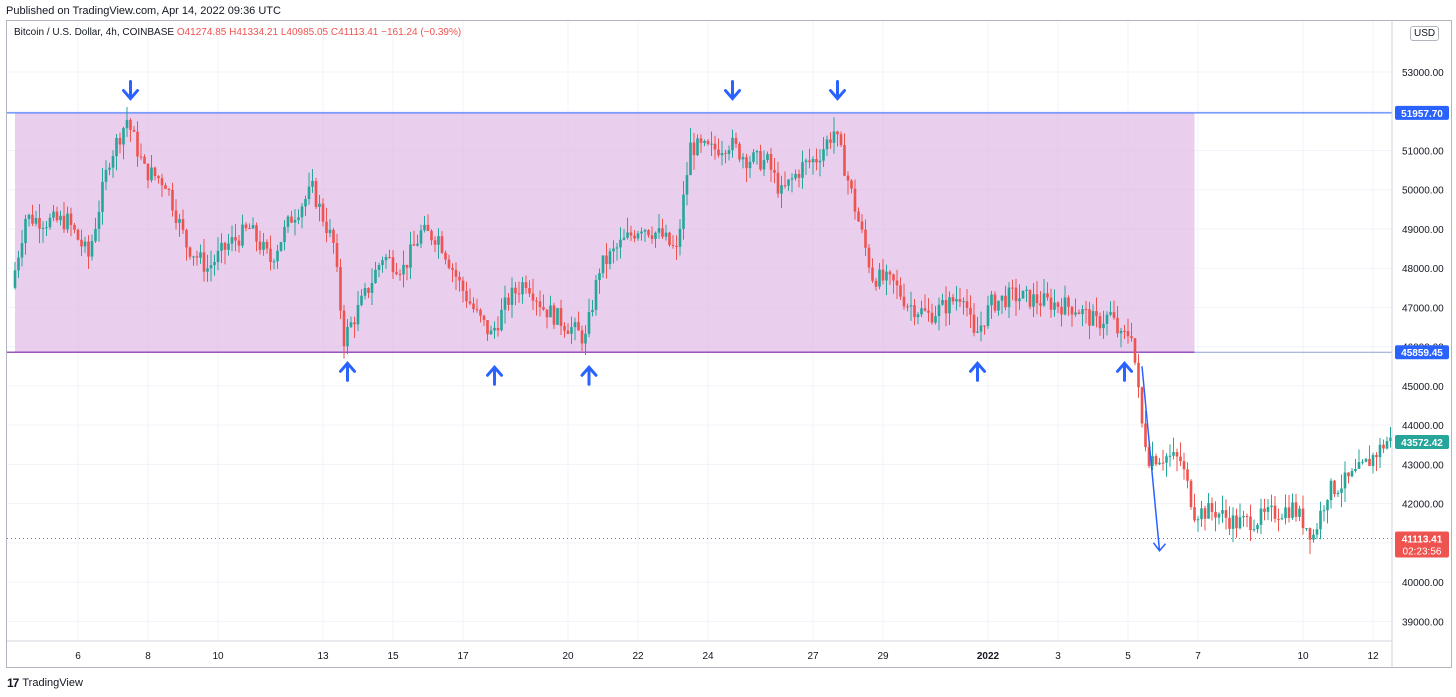 The width and height of the screenshot is (1456, 697). I want to click on x-tick-label: 24, so click(708, 656).